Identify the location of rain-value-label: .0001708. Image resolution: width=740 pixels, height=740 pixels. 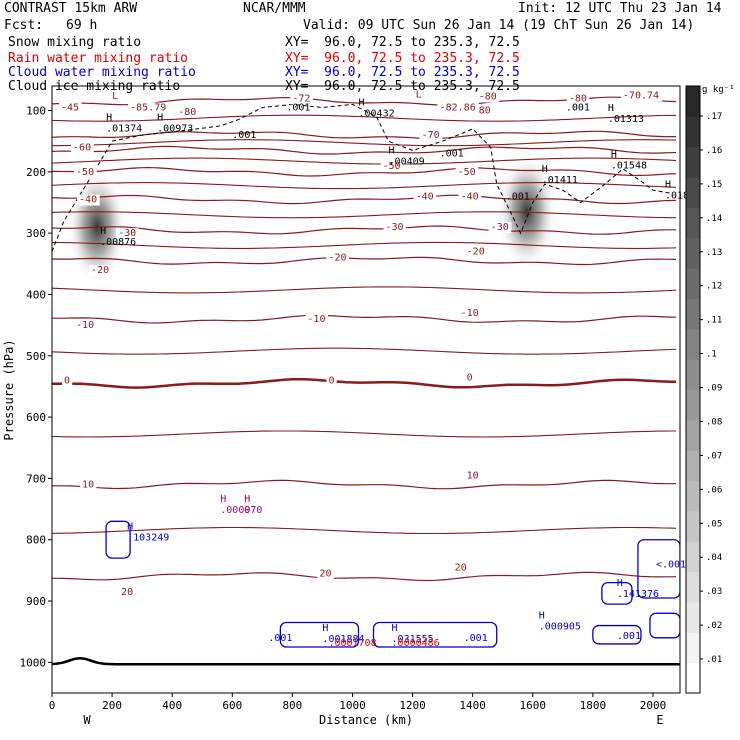
(352, 643).